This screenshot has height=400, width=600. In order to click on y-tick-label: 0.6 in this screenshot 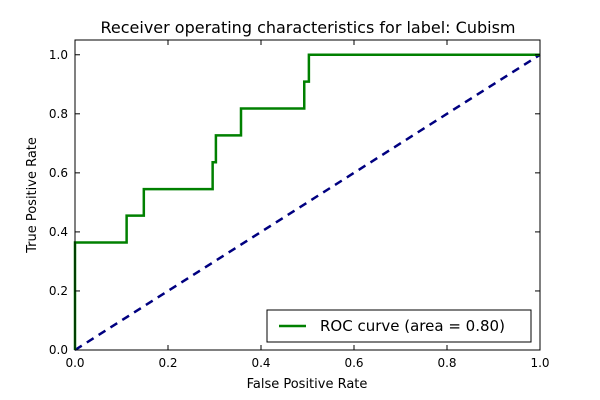, I will do `click(58, 173)`.